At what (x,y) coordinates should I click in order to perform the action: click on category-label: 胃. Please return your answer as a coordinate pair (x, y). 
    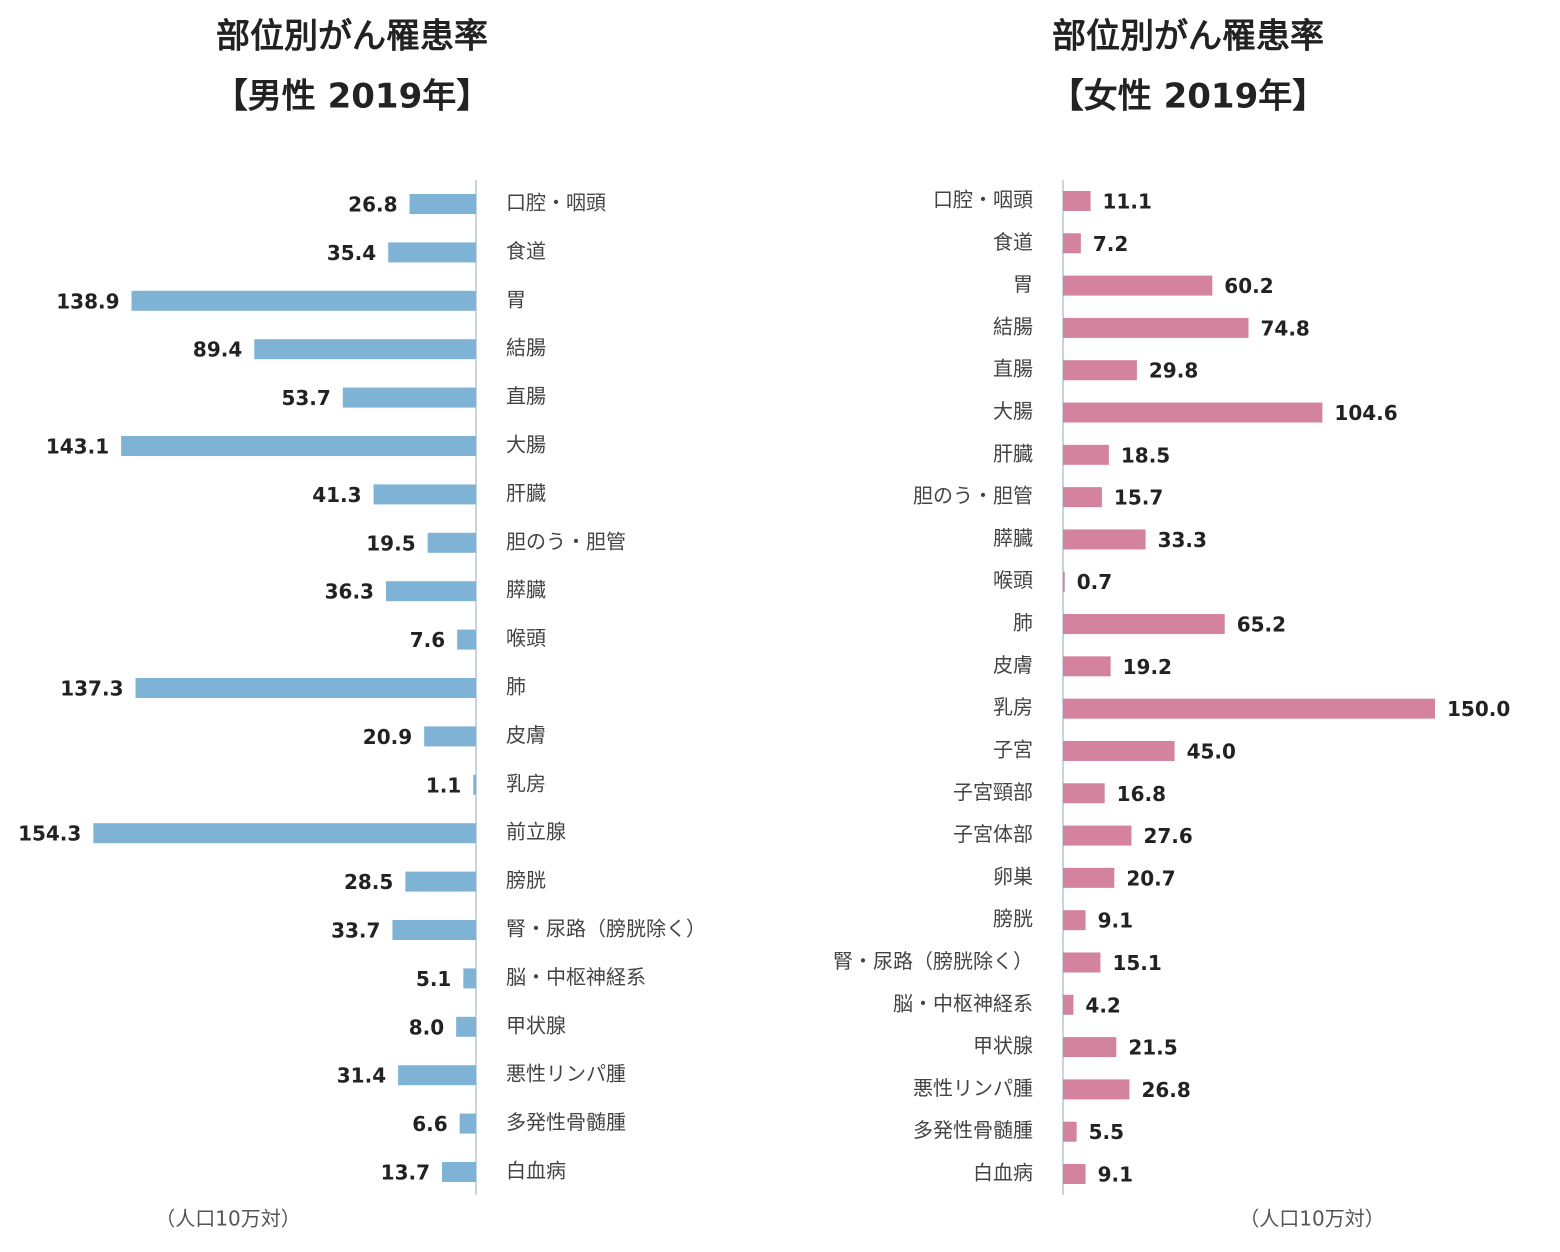
    Looking at the image, I should click on (1023, 284).